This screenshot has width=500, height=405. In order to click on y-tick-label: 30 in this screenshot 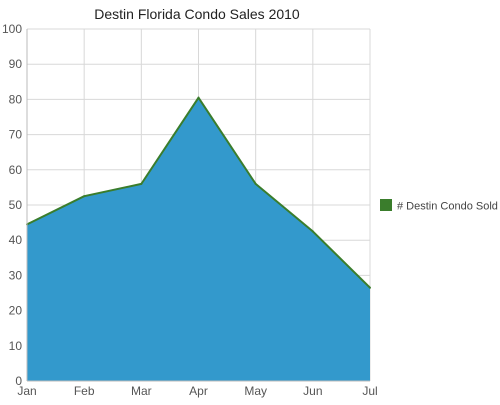, I will do `click(16, 275)`.